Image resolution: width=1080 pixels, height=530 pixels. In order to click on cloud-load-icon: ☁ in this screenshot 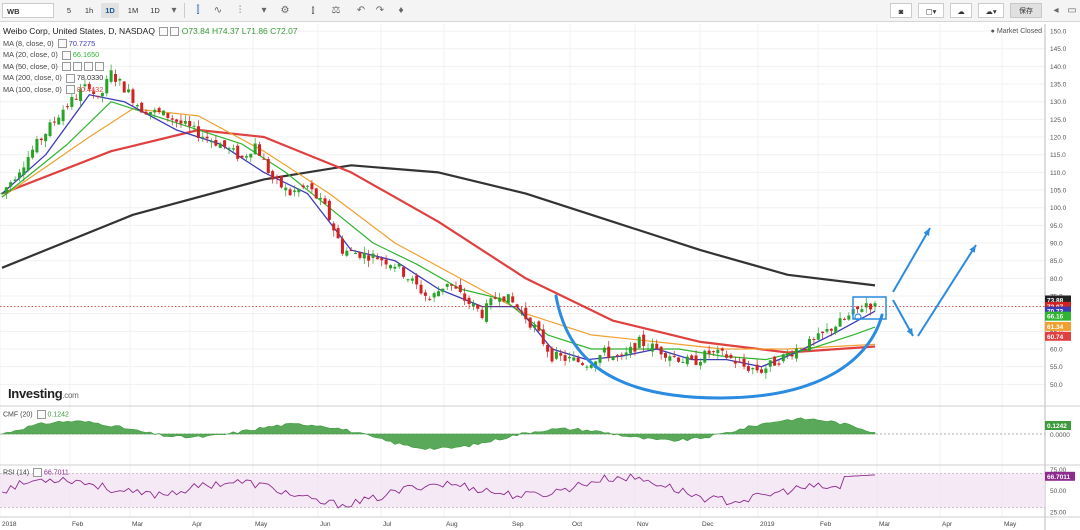, I will do `click(961, 10)`.